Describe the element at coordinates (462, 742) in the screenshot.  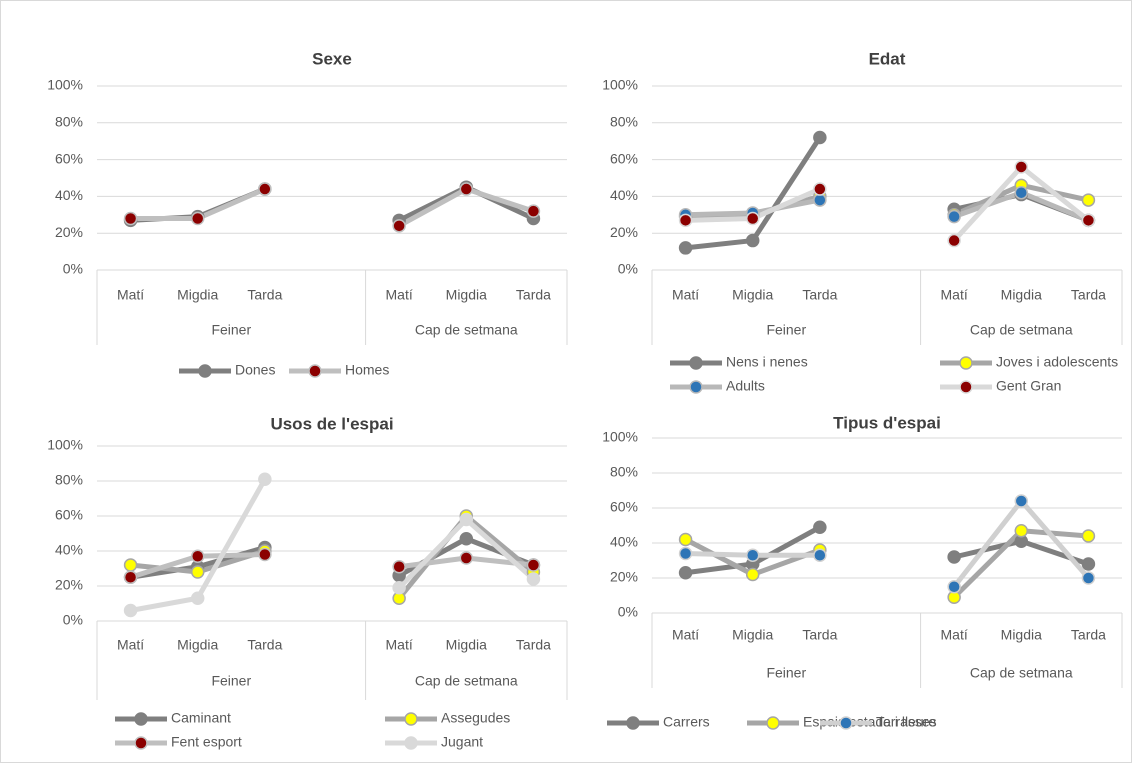
I see `legend-label: Jugant` at that location.